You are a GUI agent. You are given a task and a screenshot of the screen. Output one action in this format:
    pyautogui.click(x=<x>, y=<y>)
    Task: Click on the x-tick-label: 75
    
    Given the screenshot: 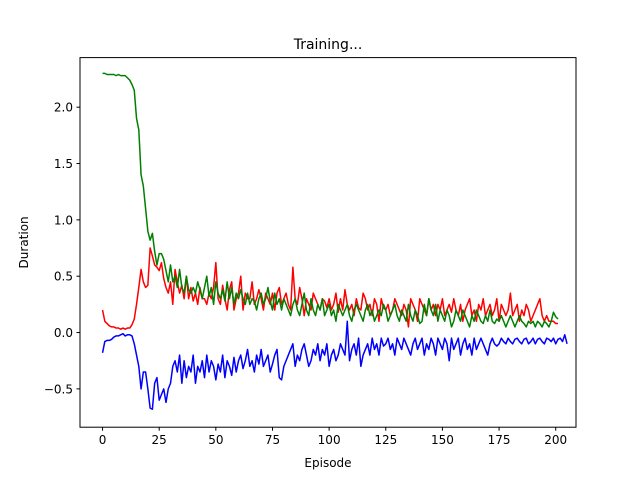 What is the action you would take?
    pyautogui.click(x=272, y=440)
    